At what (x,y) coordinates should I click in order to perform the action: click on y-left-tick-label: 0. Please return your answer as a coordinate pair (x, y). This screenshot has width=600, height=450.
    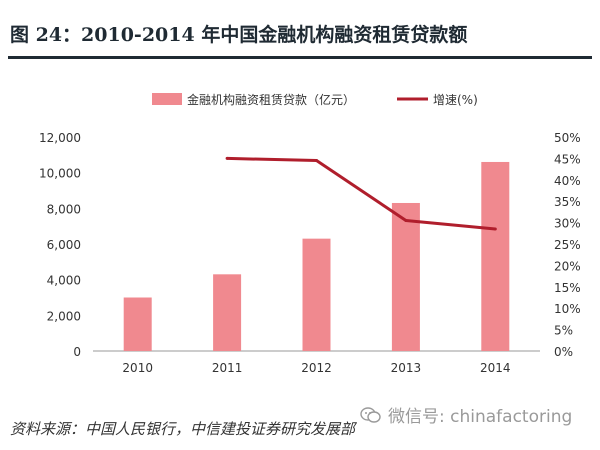
    Looking at the image, I should click on (77, 352).